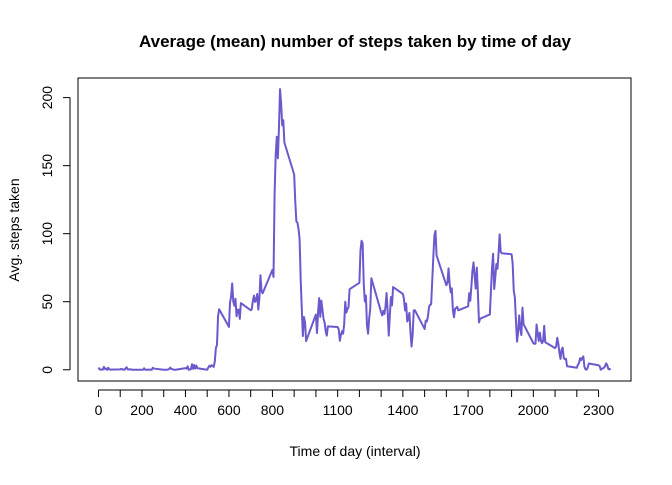 The height and width of the screenshot is (485, 672). What do you see at coordinates (229, 410) in the screenshot?
I see `x-tick-label: 600` at bounding box center [229, 410].